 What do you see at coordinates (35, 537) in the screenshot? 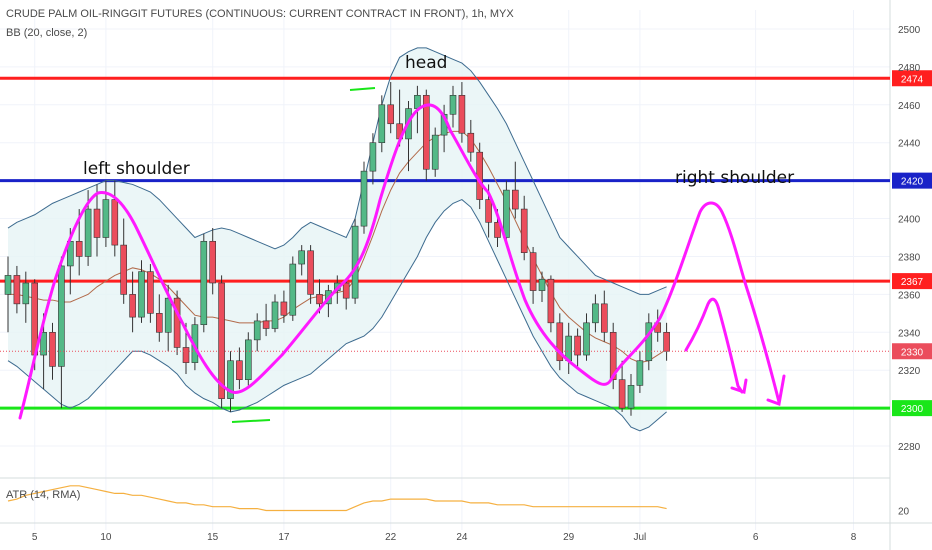
I see `time-tick: 5` at bounding box center [35, 537].